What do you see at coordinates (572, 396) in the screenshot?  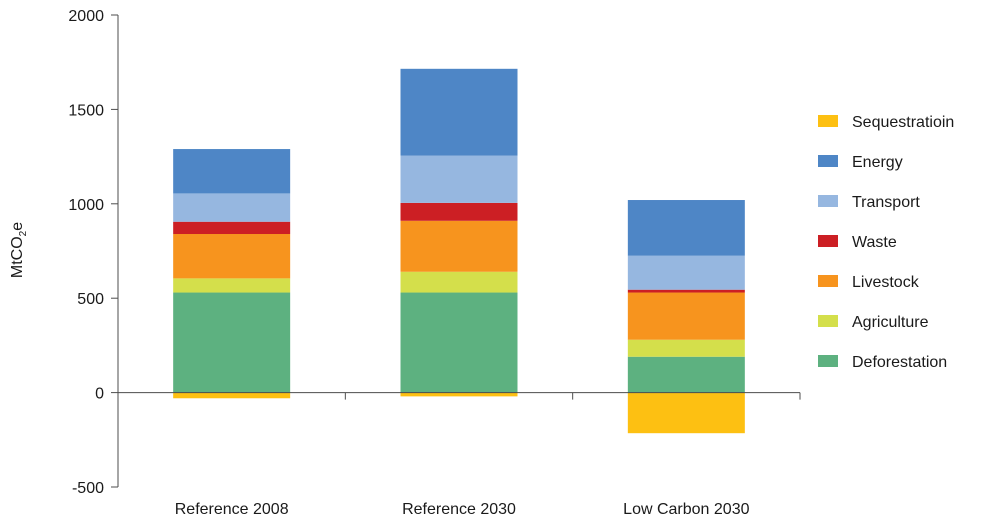 I see `x-ticks-group` at bounding box center [572, 396].